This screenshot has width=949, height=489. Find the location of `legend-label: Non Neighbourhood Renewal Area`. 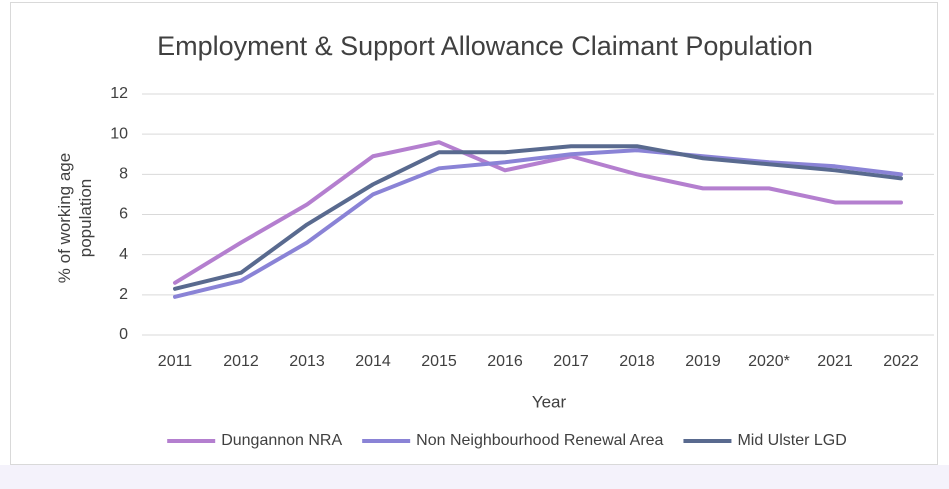

legend-label: Non Neighbourhood Renewal Area is located at coordinates (539, 440).